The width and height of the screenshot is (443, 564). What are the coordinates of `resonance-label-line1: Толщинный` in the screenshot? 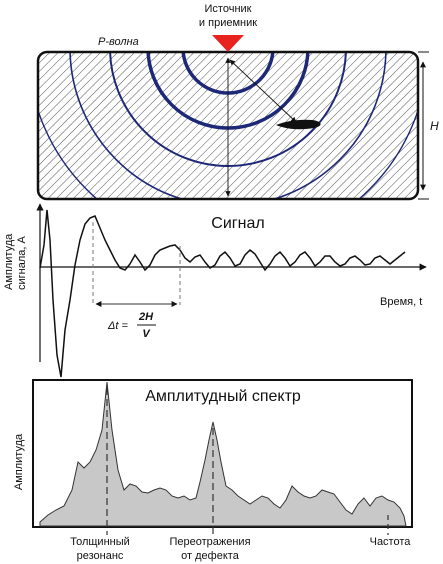 It's located at (100, 542).